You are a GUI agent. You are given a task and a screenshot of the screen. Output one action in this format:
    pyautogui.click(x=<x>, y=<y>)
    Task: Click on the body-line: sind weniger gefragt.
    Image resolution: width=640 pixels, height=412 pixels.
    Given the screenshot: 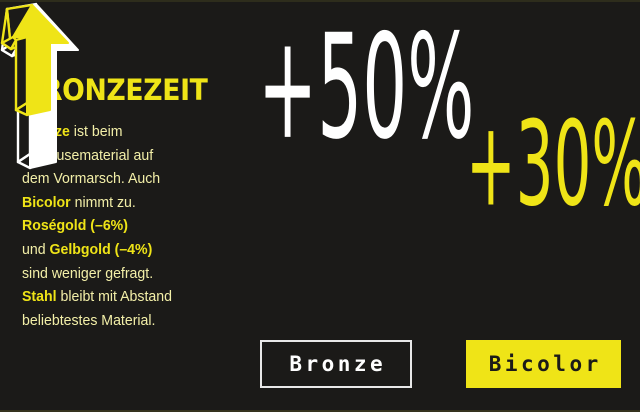 What is the action you would take?
    pyautogui.click(x=128, y=274)
    